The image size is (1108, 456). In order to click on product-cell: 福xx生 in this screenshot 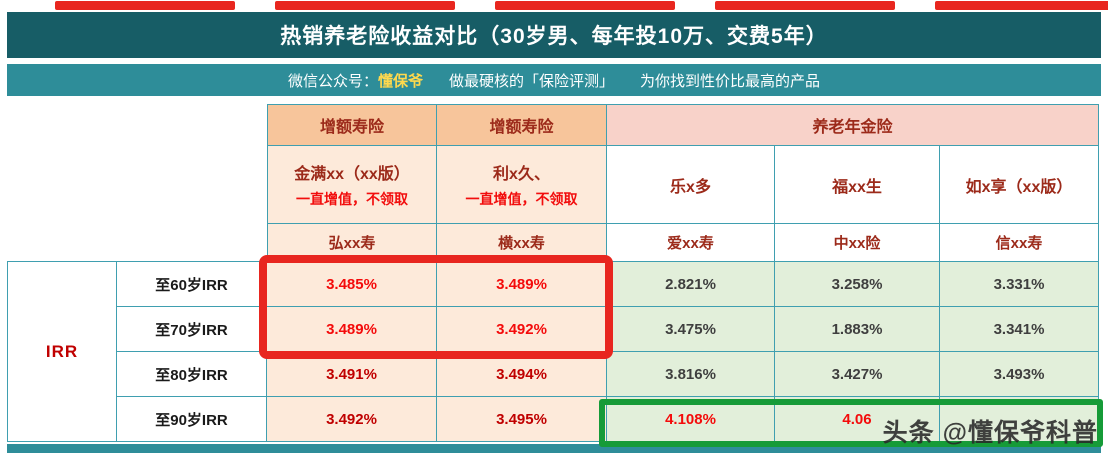, I will do `click(857, 185)`.